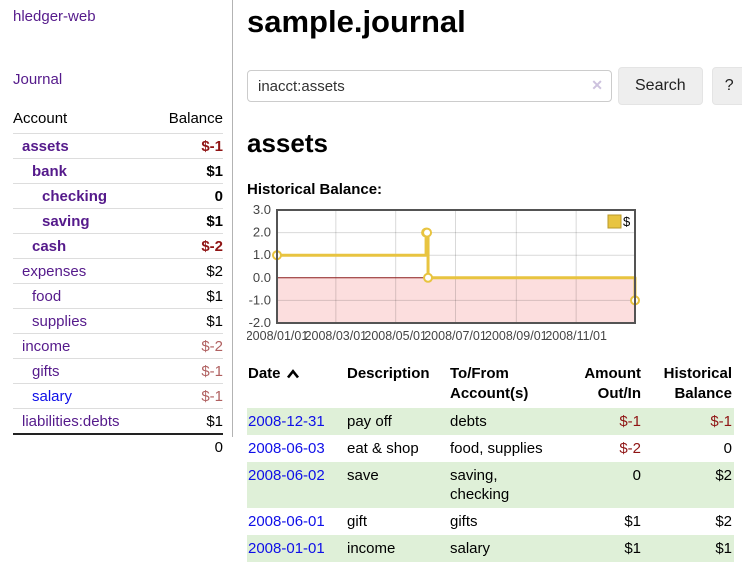 The height and width of the screenshot is (582, 742). What do you see at coordinates (504, 548) in the screenshot?
I see `register-accounts: salary` at bounding box center [504, 548].